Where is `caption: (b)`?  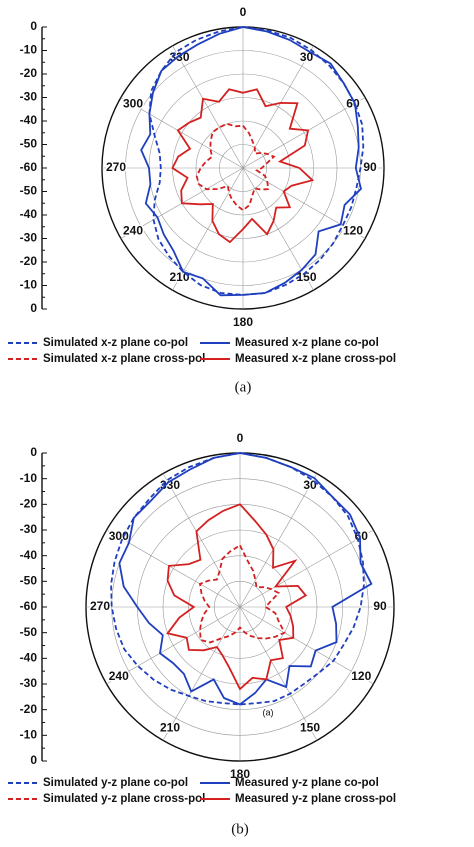
caption: (b) is located at coordinates (240, 829).